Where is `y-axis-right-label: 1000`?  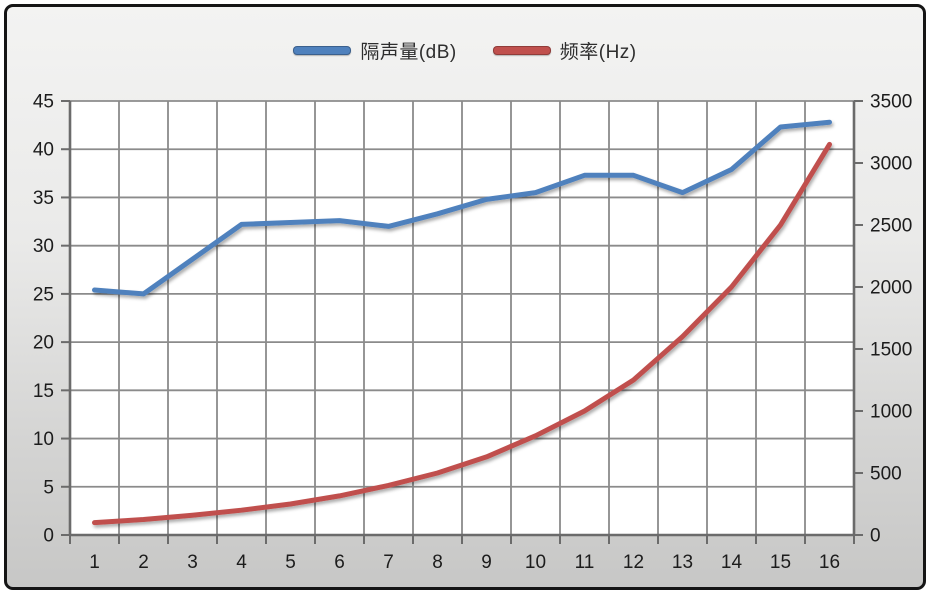 y-axis-right-label: 1000 is located at coordinates (891, 412).